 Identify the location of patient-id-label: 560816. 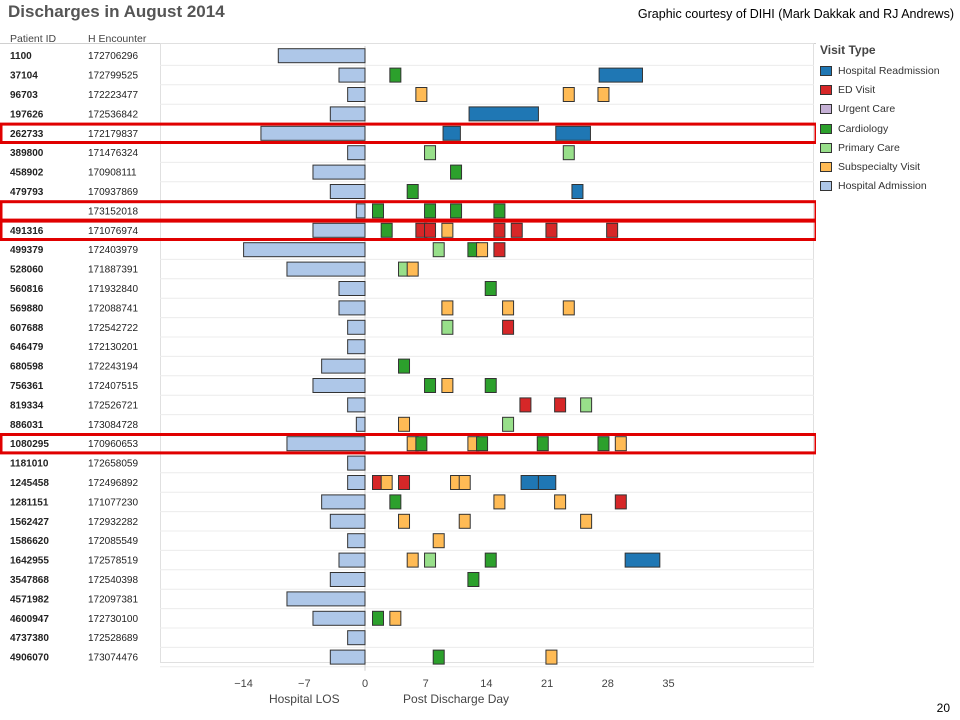
(27, 289).